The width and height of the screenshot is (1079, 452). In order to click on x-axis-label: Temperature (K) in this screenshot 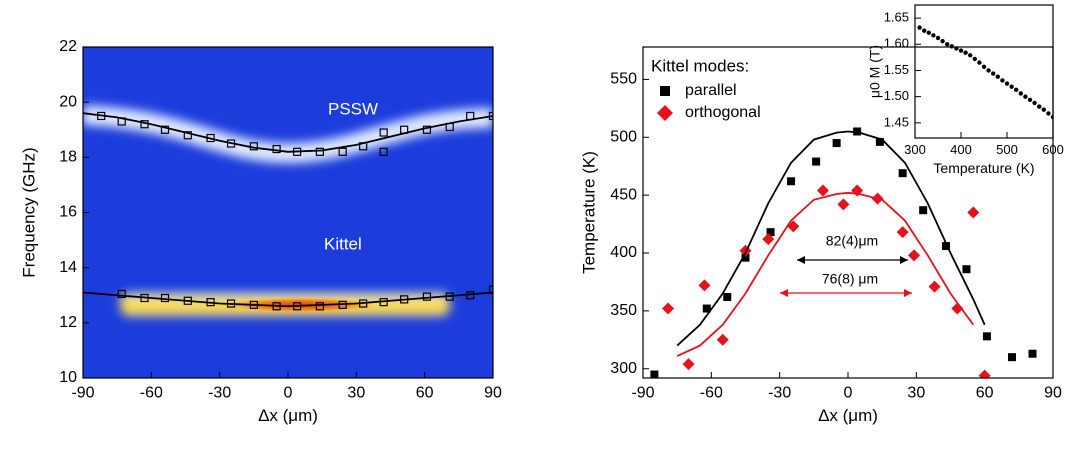, I will do `click(983, 168)`.